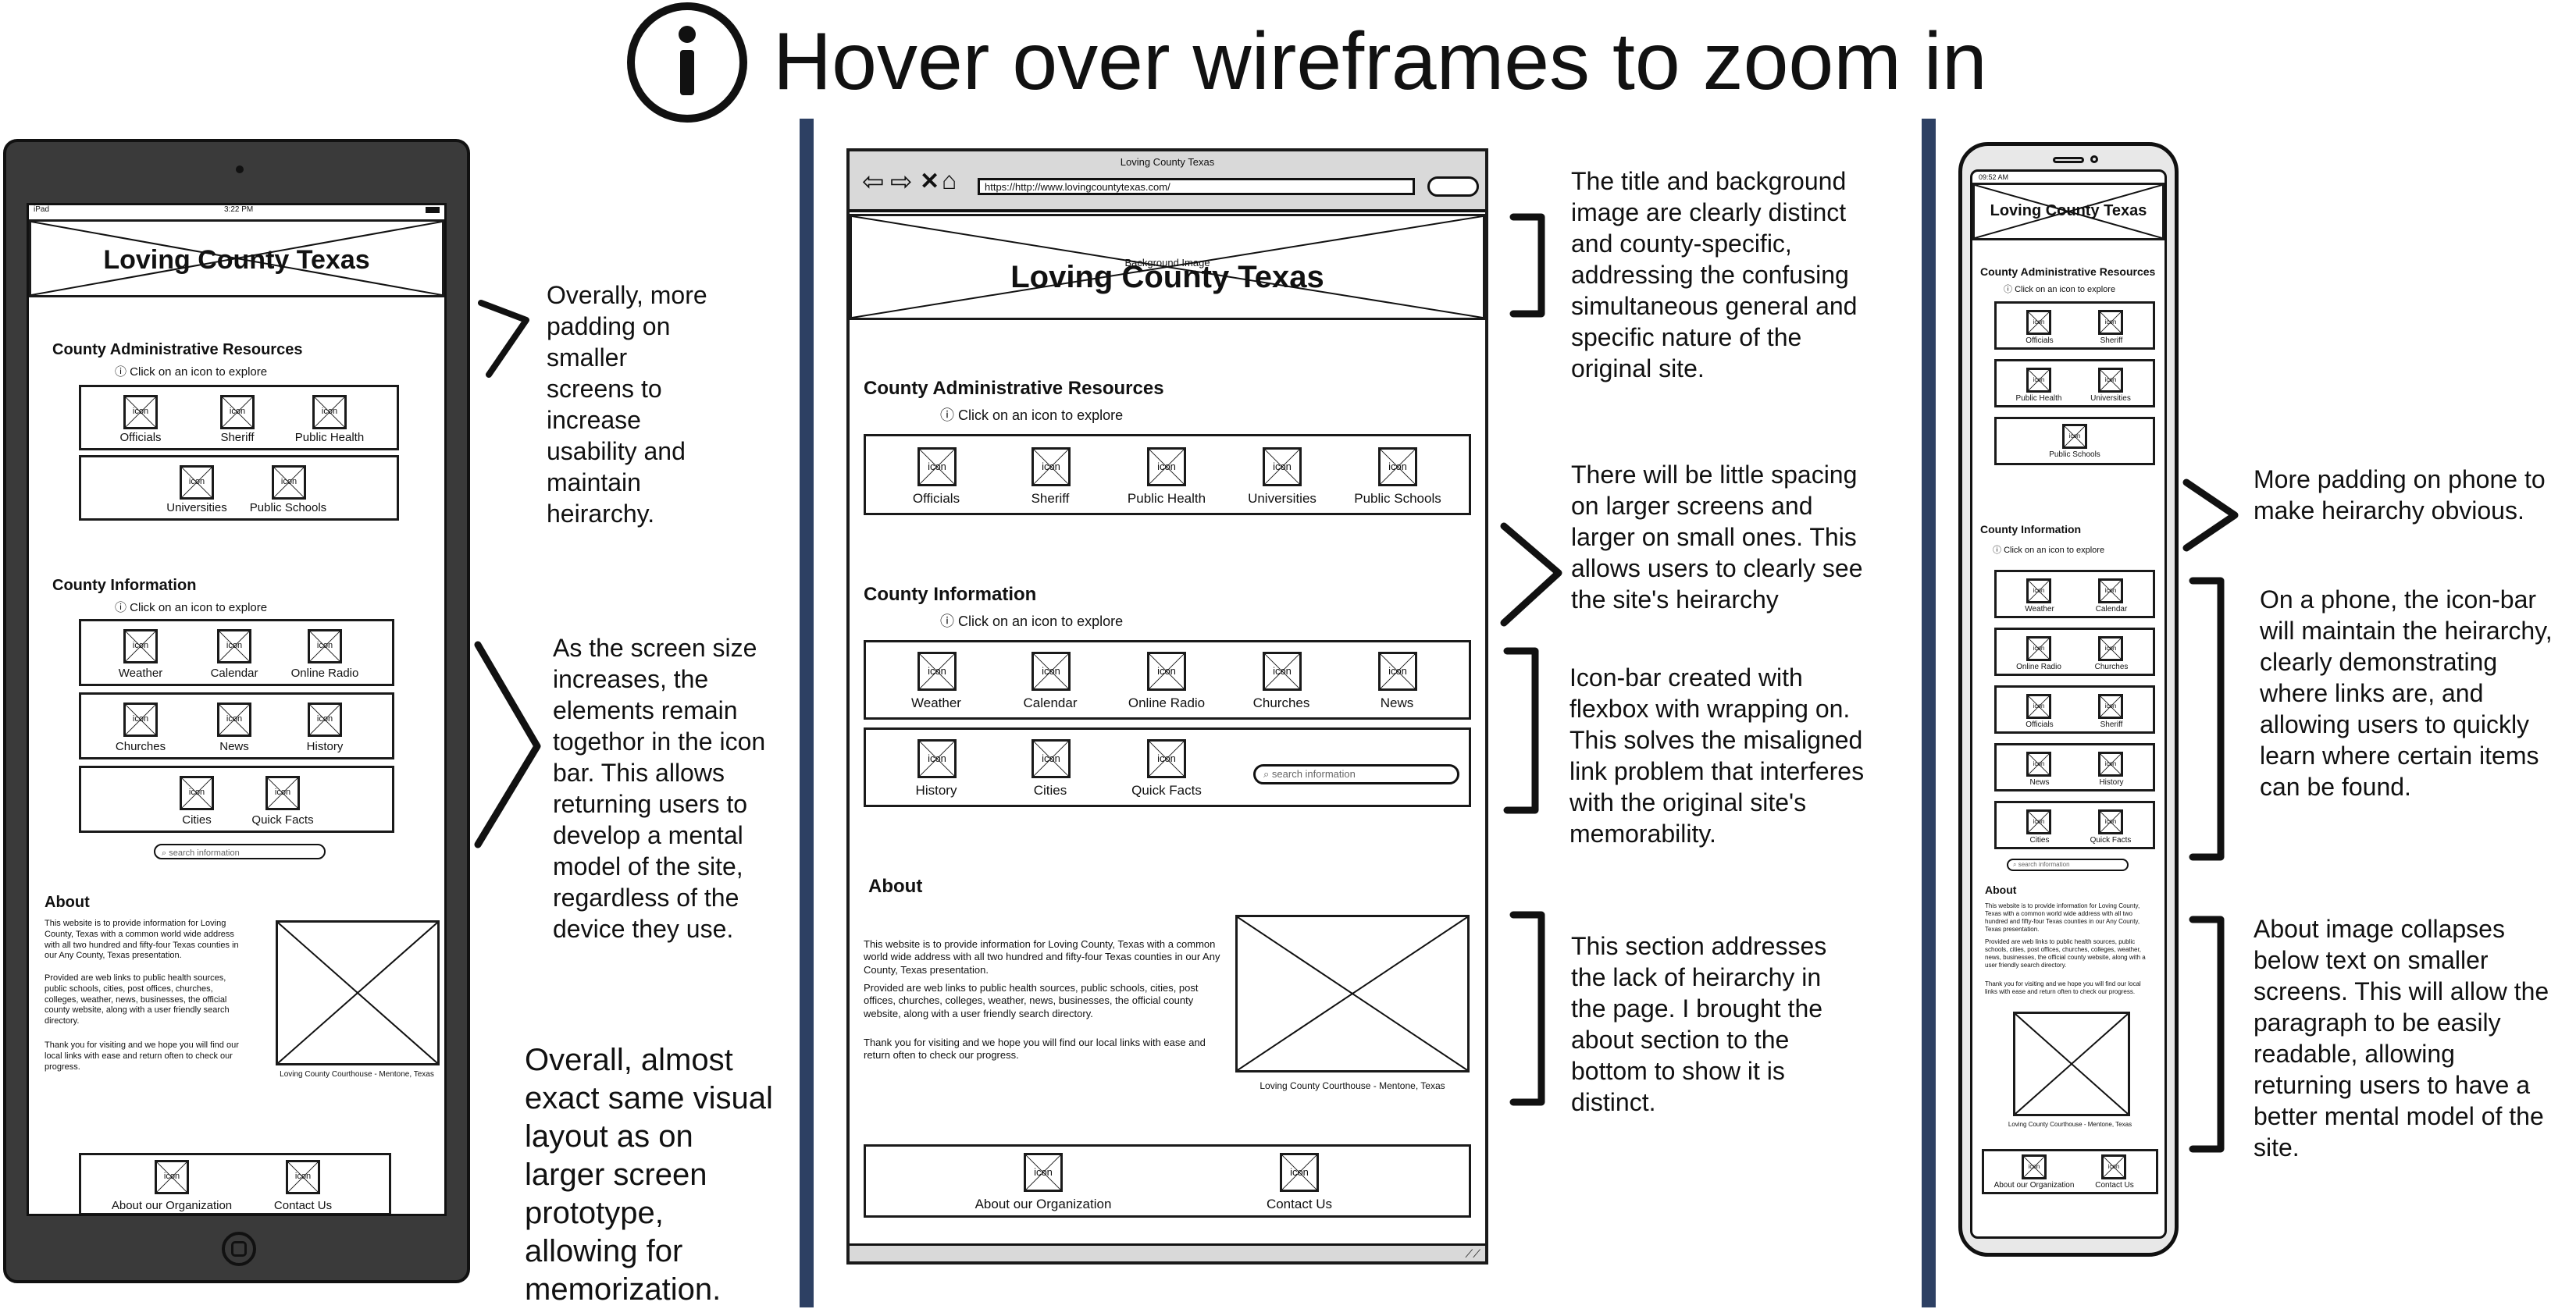 Image resolution: width=2576 pixels, height=1309 pixels. What do you see at coordinates (1531, 574) in the screenshot?
I see `chevron-bracket-desktop-spacing` at bounding box center [1531, 574].